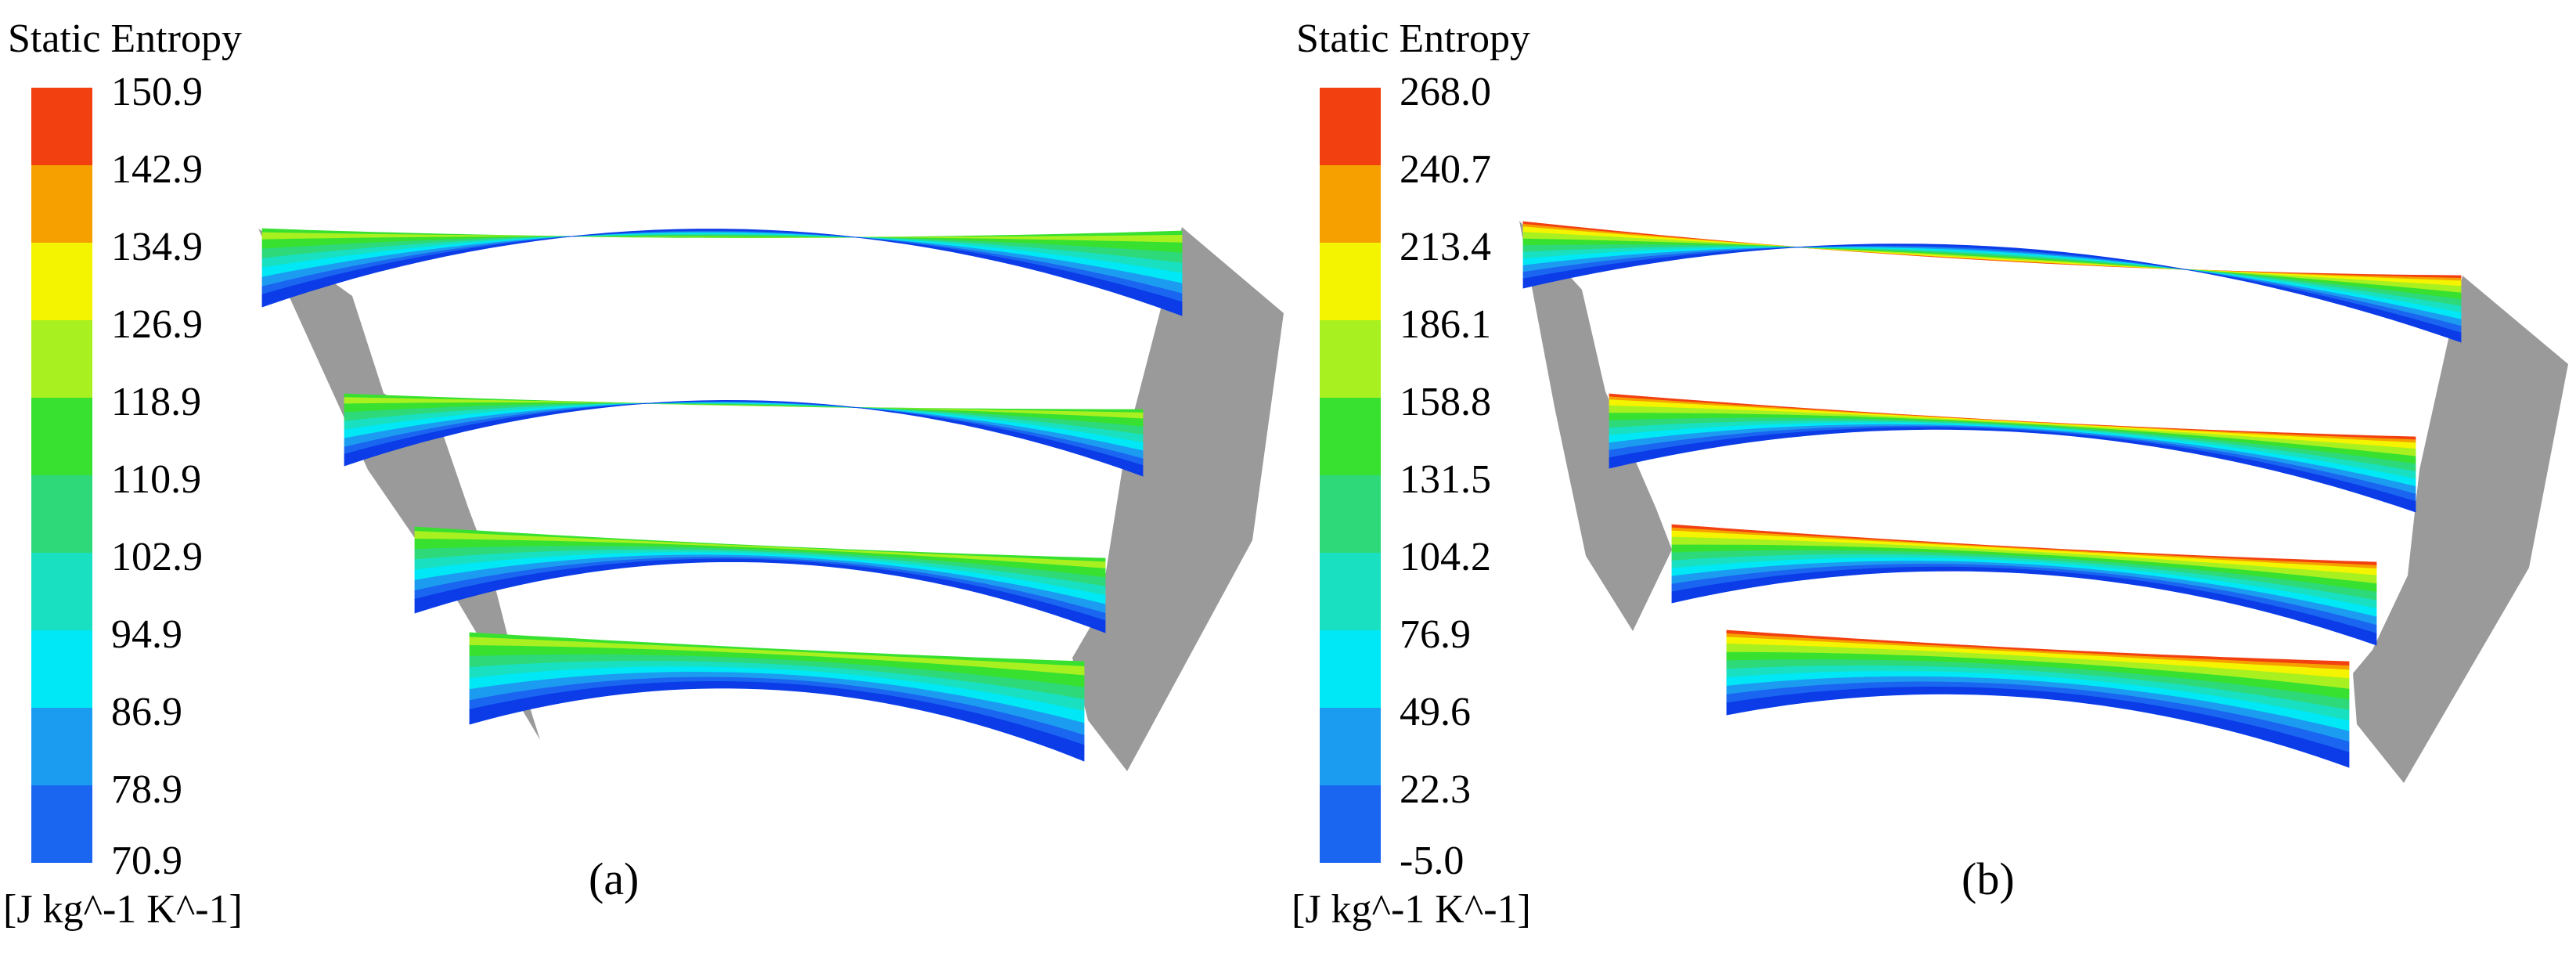  I want to click on legend-tick: 186.1, so click(1445, 324).